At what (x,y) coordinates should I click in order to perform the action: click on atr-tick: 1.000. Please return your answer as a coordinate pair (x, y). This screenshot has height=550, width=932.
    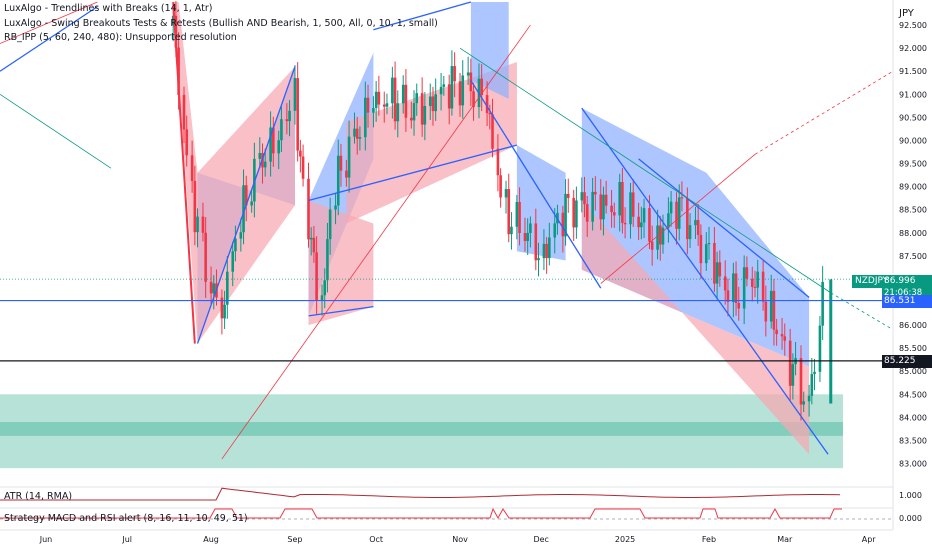
    Looking at the image, I should click on (910, 495).